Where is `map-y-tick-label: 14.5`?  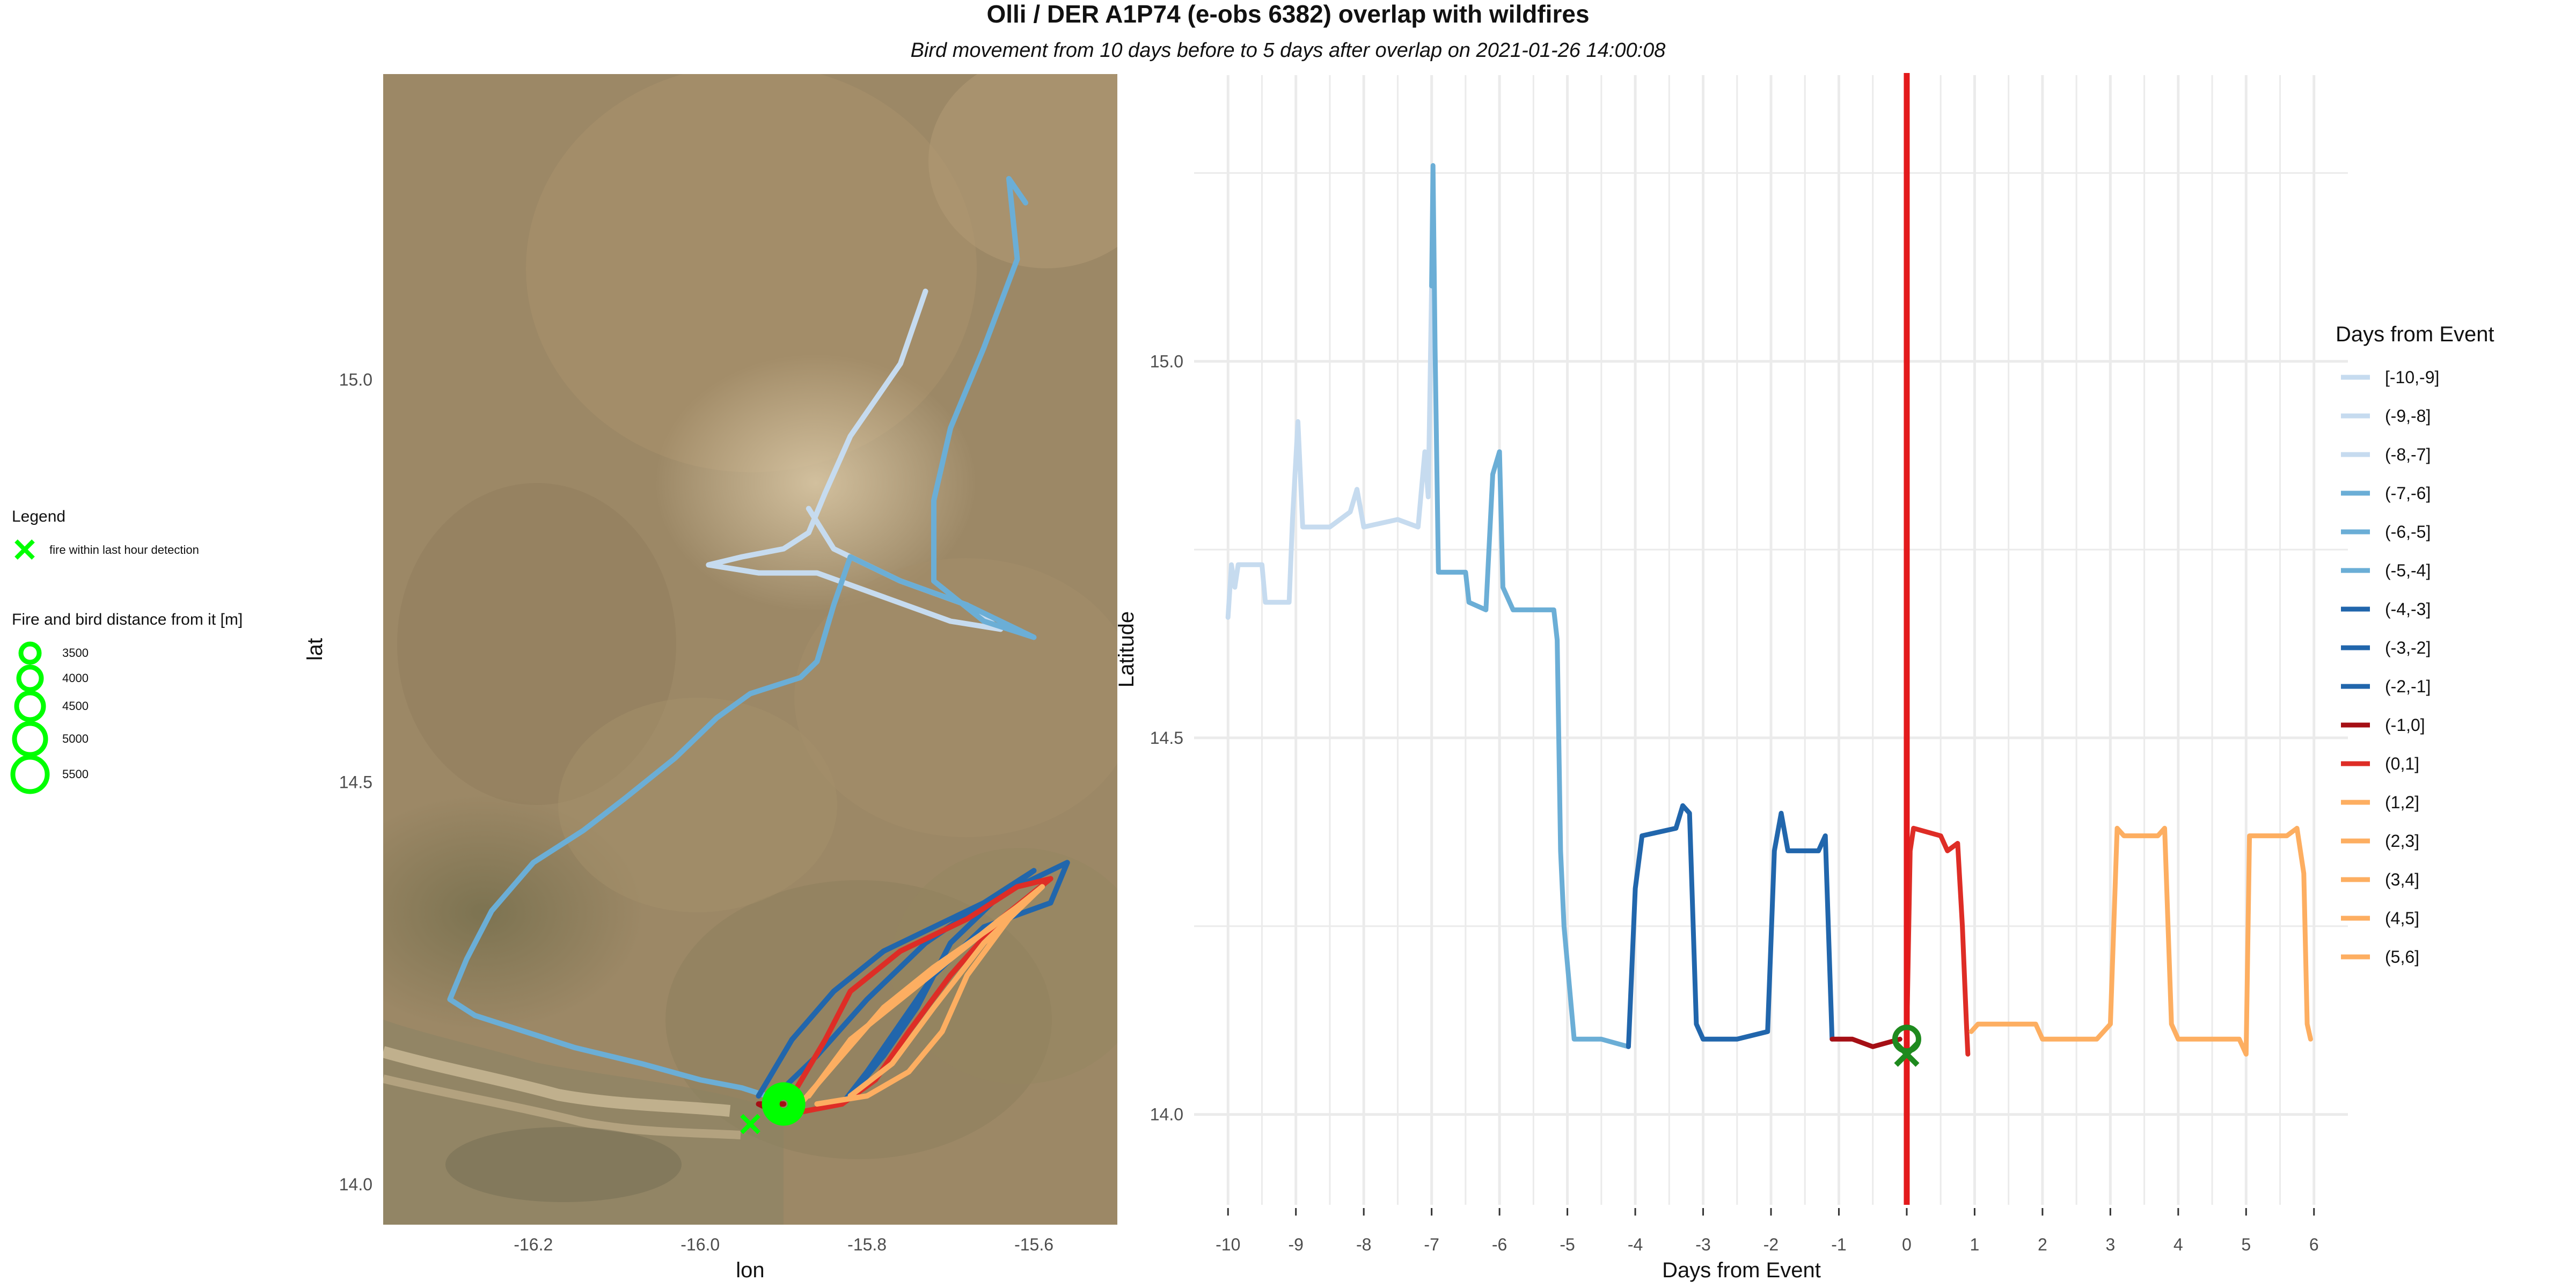 map-y-tick-label: 14.5 is located at coordinates (355, 782).